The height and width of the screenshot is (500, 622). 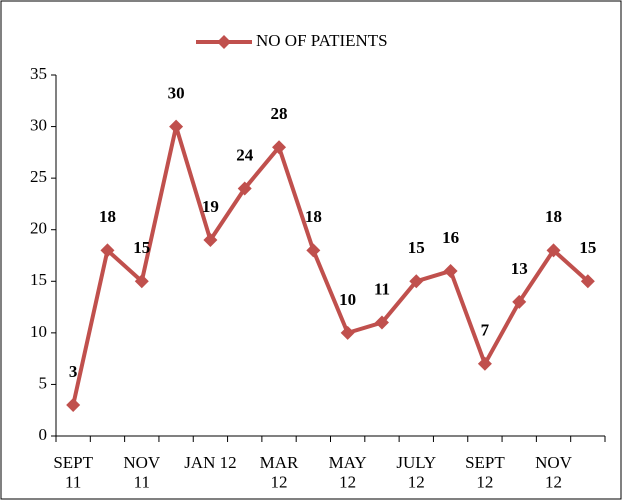 What do you see at coordinates (416, 472) in the screenshot?
I see `x-tick-label: JULY 12` at bounding box center [416, 472].